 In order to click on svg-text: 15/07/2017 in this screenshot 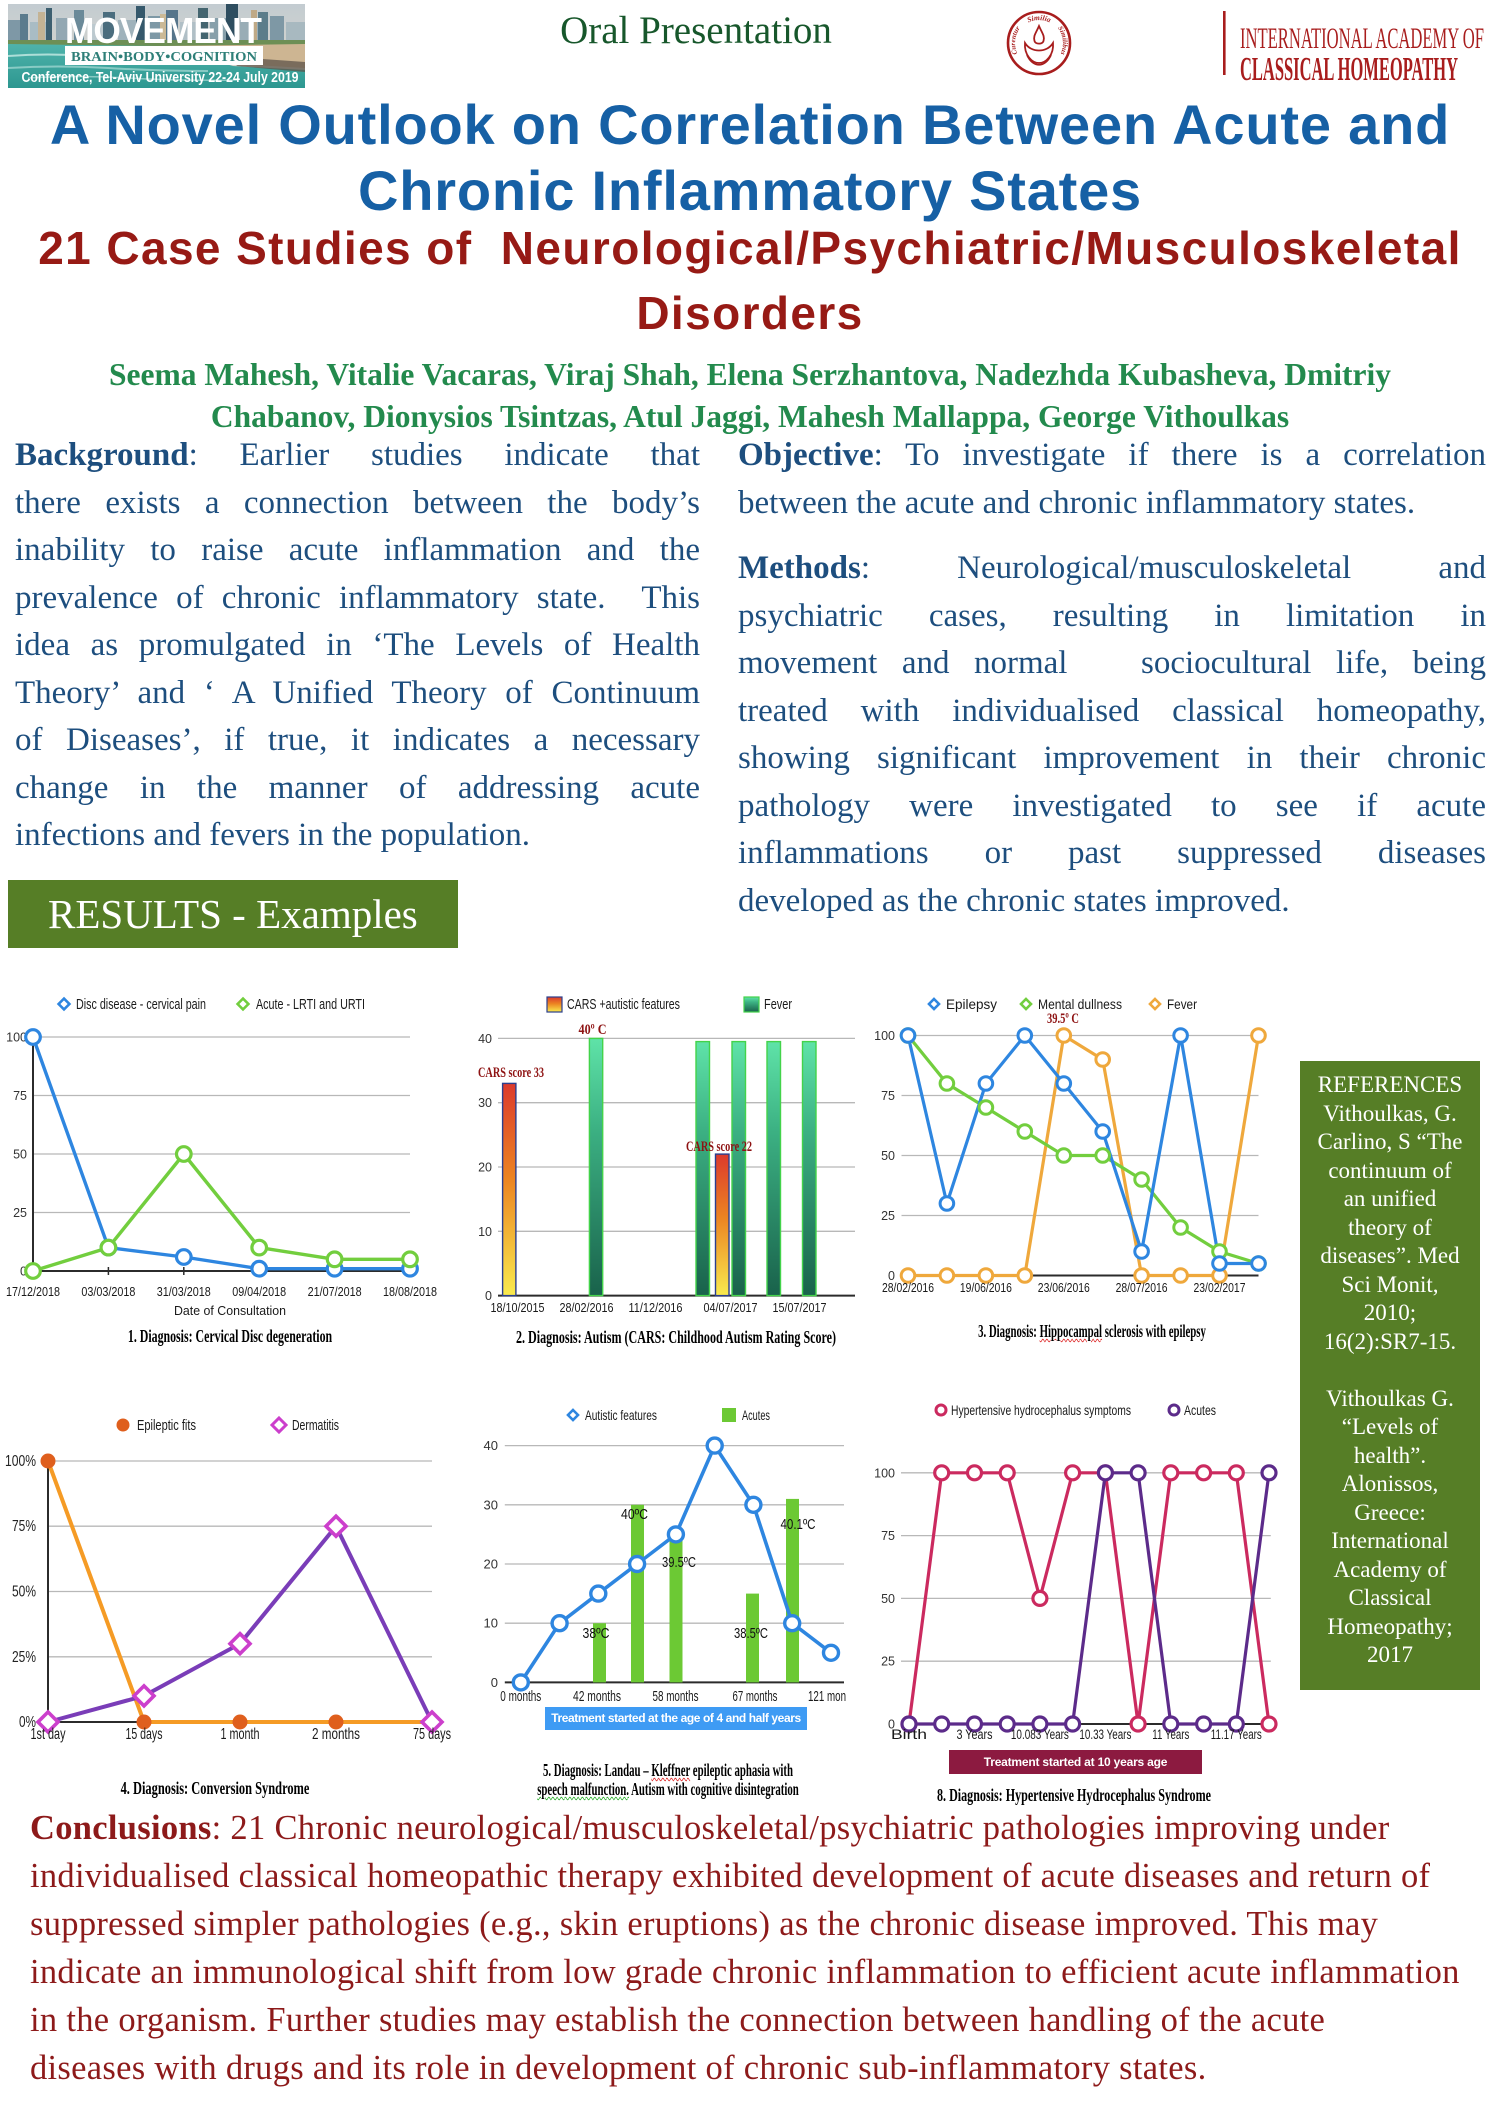, I will do `click(800, 1307)`.